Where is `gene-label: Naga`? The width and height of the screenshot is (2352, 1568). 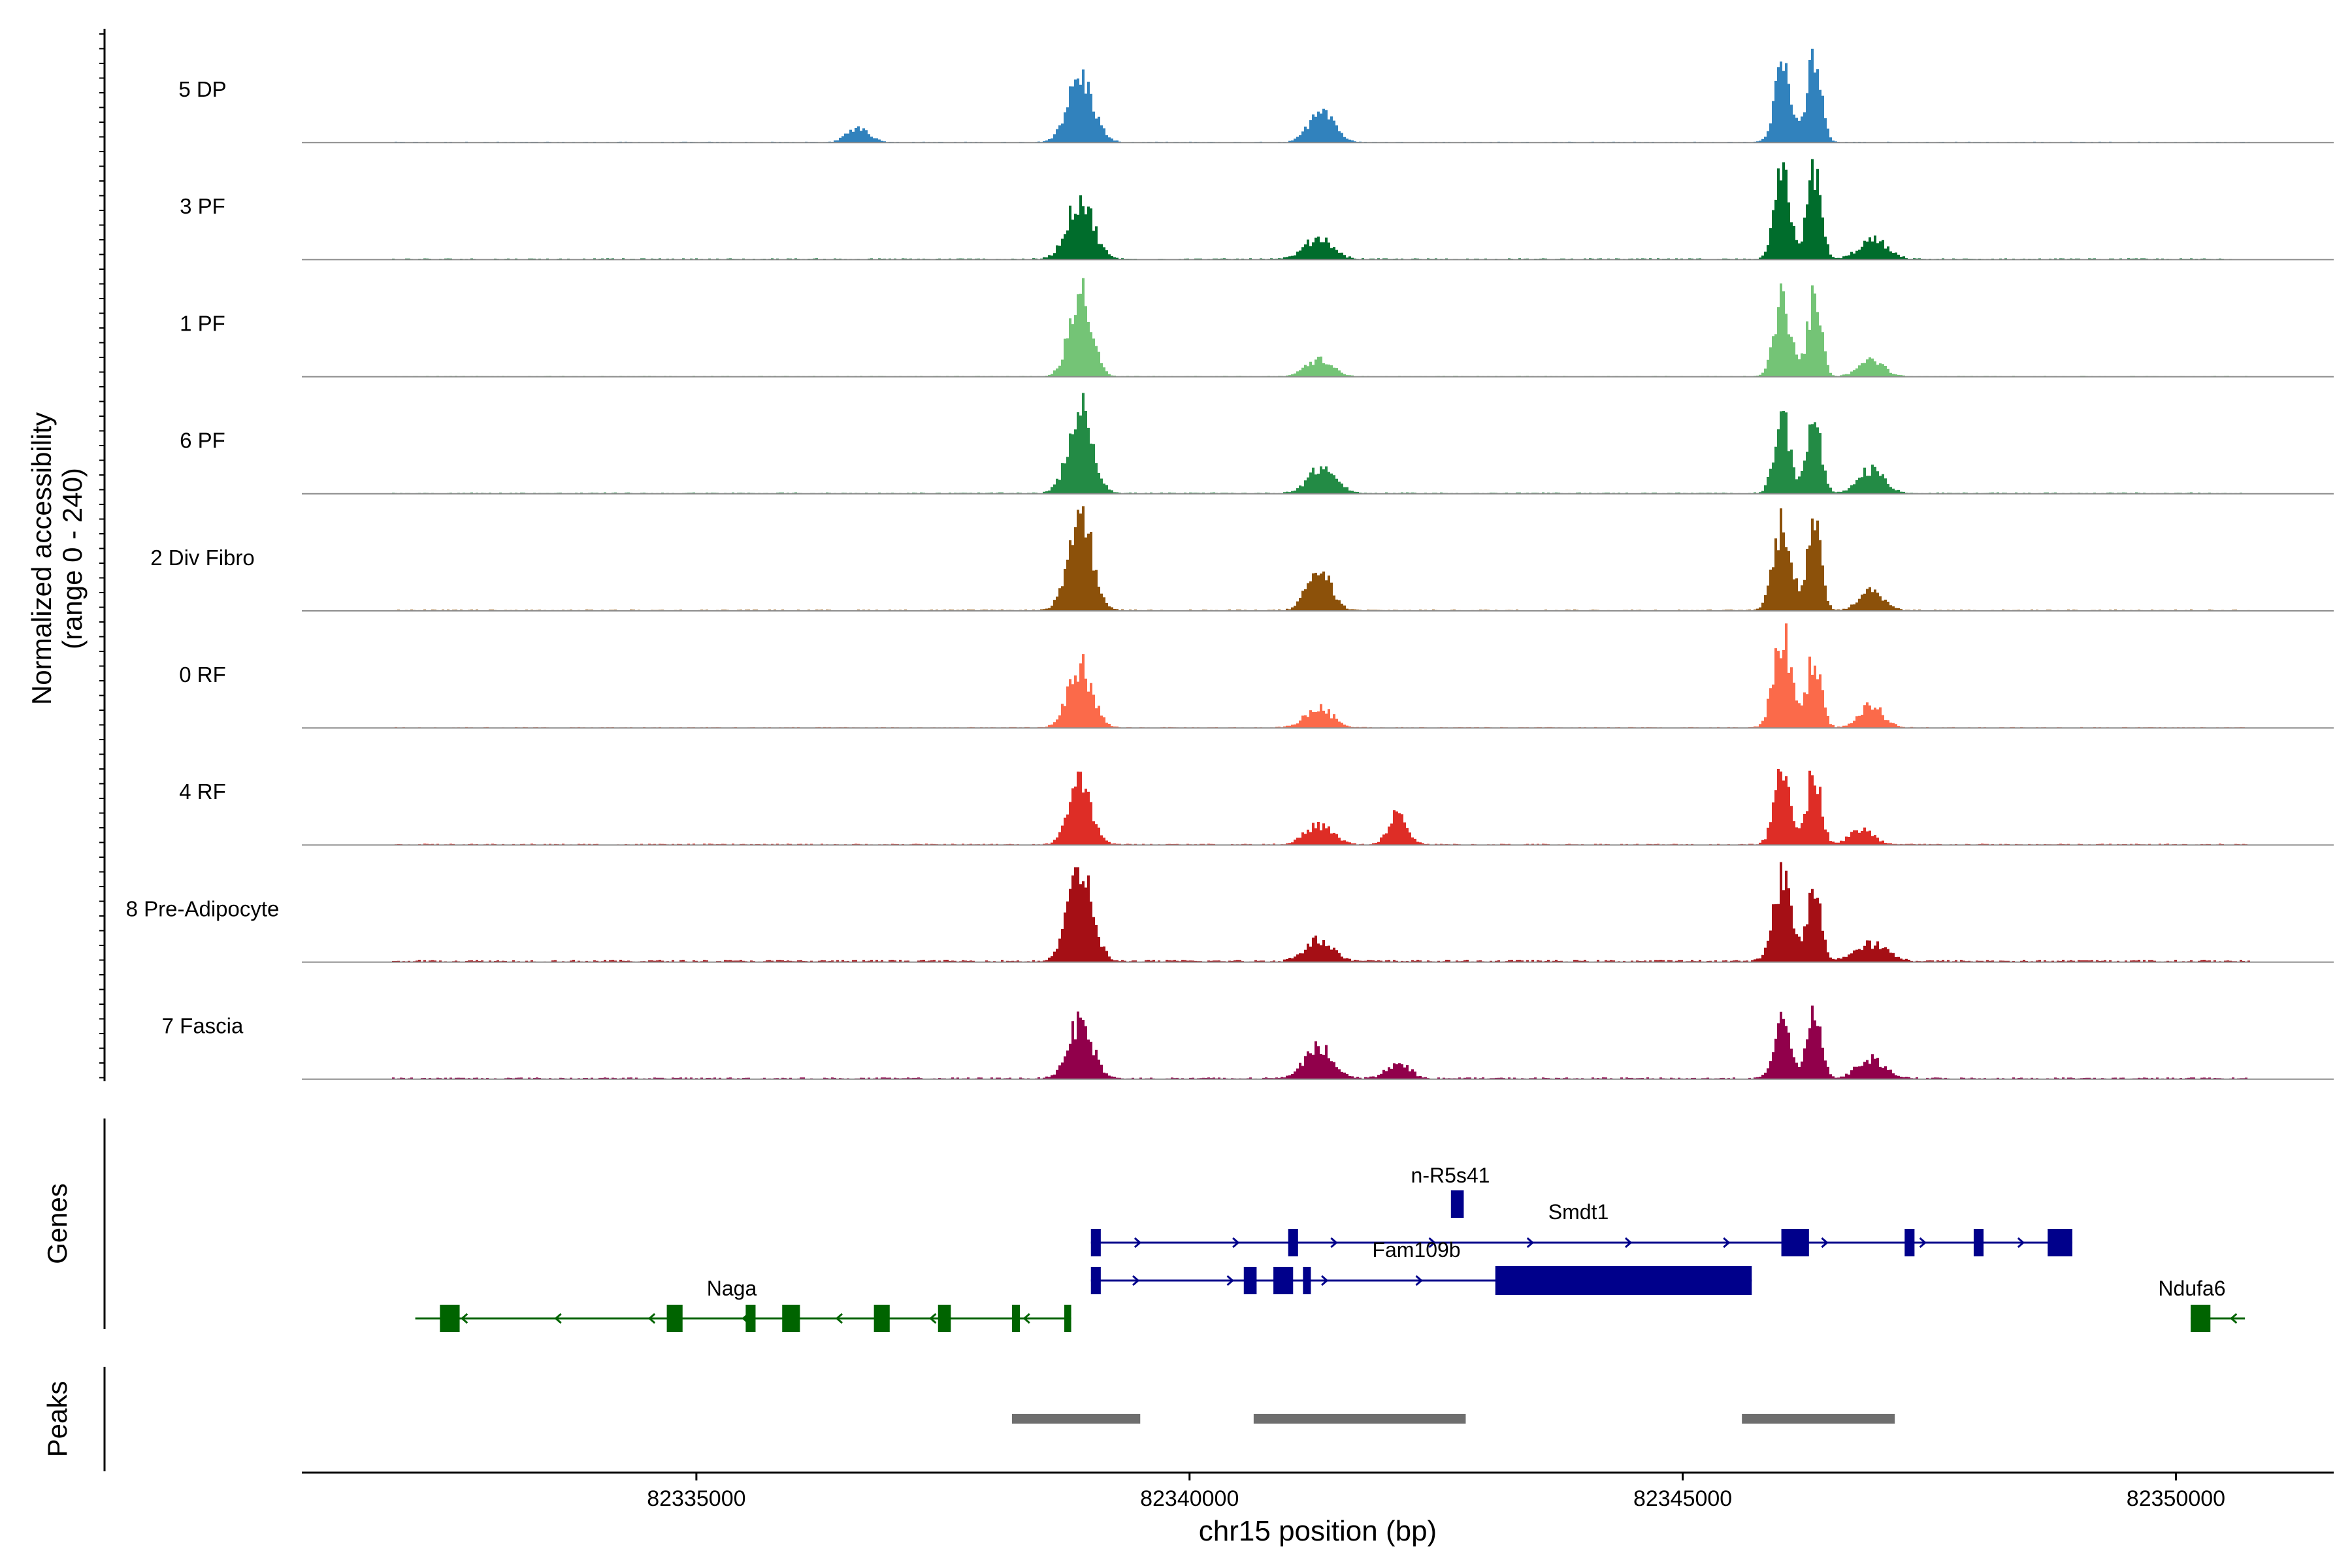 gene-label: Naga is located at coordinates (732, 1288).